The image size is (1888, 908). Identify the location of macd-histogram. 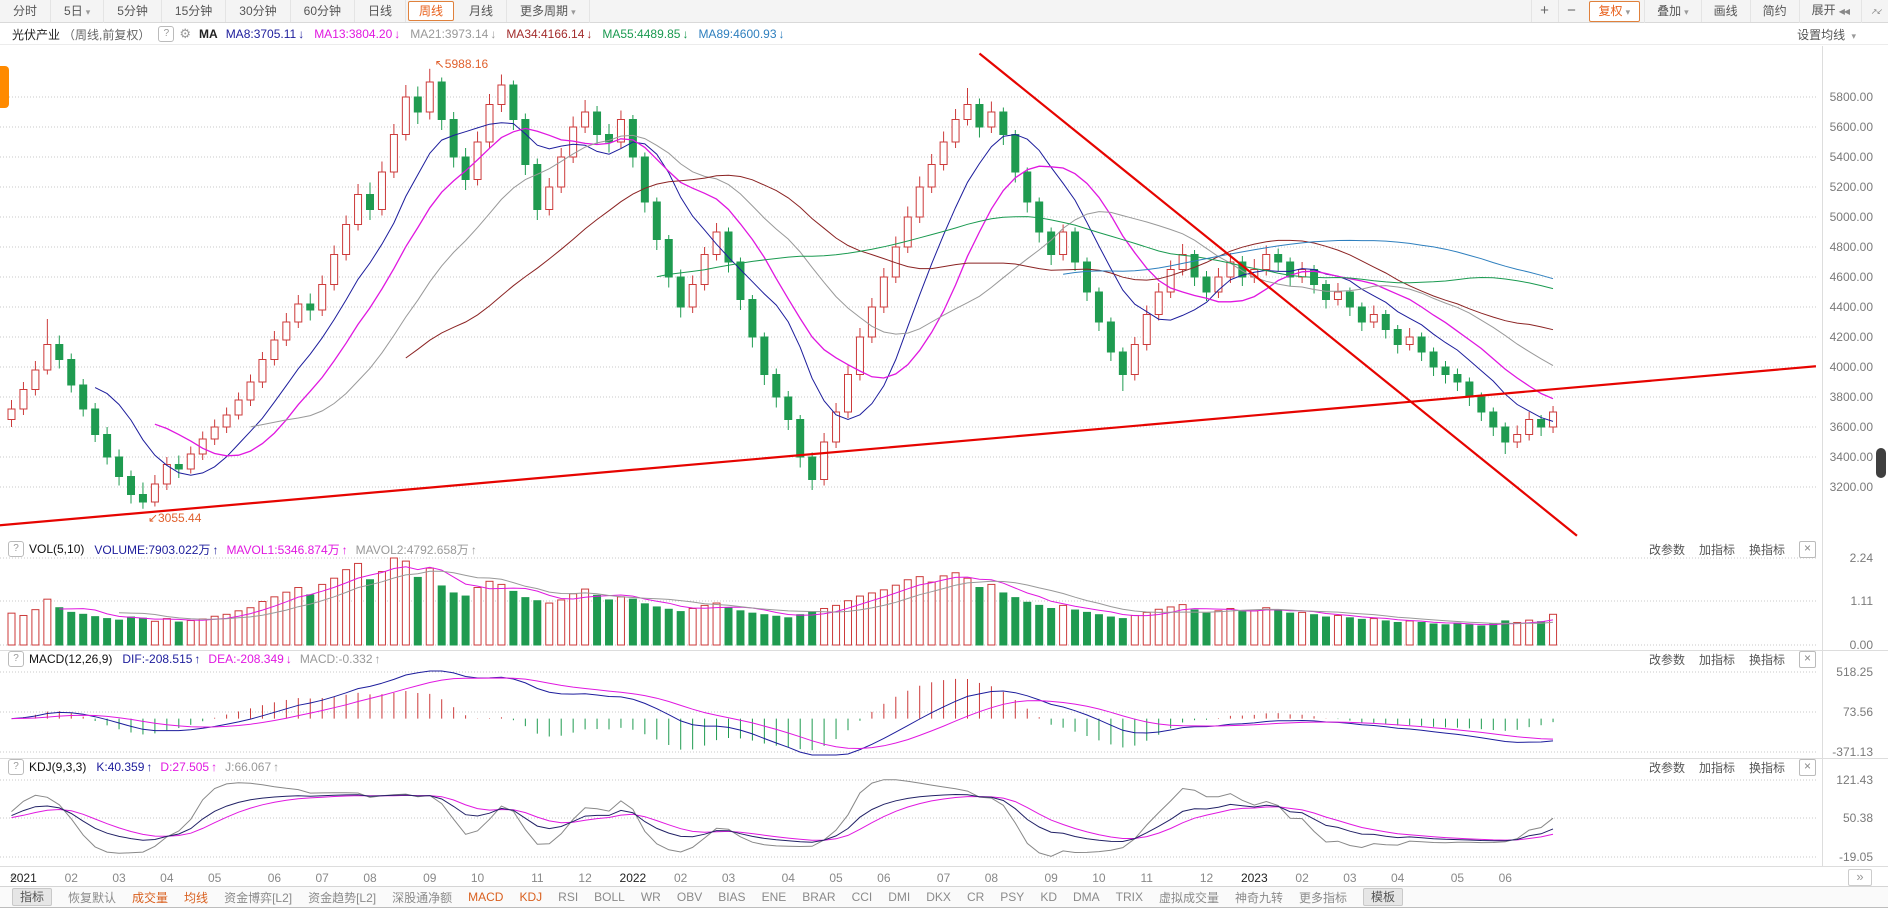
(782, 713).